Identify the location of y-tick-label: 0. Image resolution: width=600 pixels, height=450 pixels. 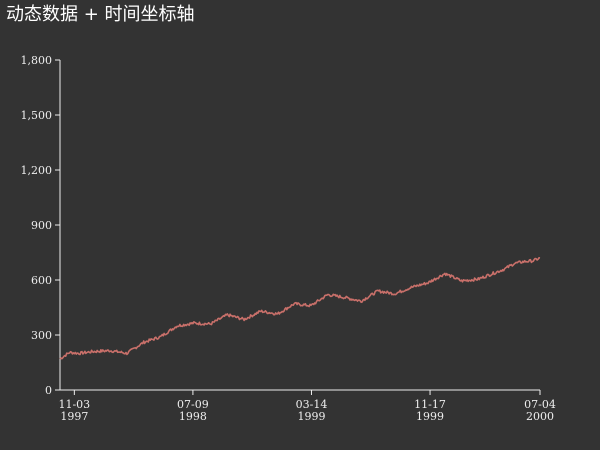
(48, 390).